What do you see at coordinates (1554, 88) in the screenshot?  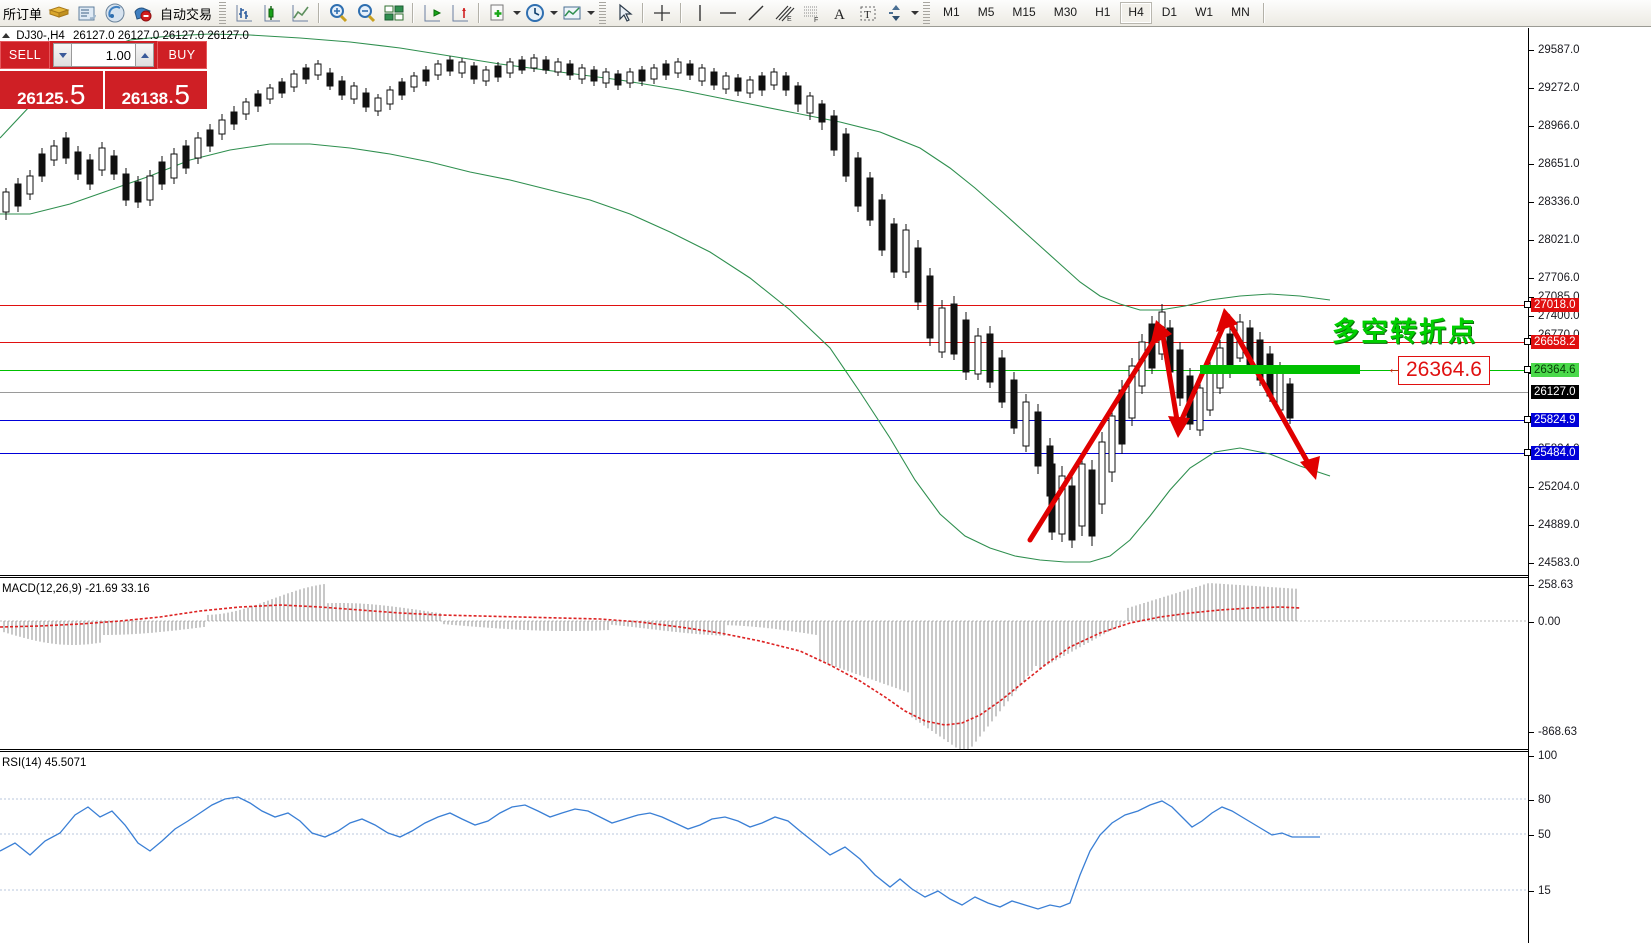 I see `price-tick: 29272.0` at bounding box center [1554, 88].